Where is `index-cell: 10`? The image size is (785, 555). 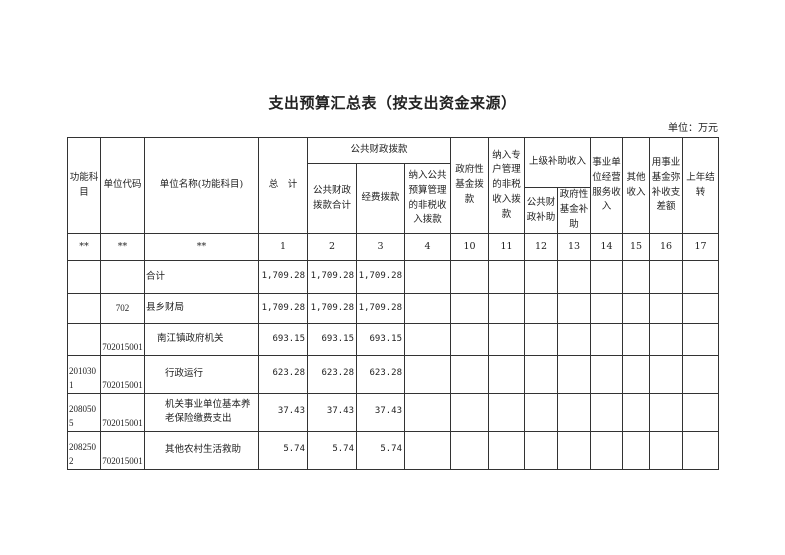
index-cell: 10 is located at coordinates (470, 247).